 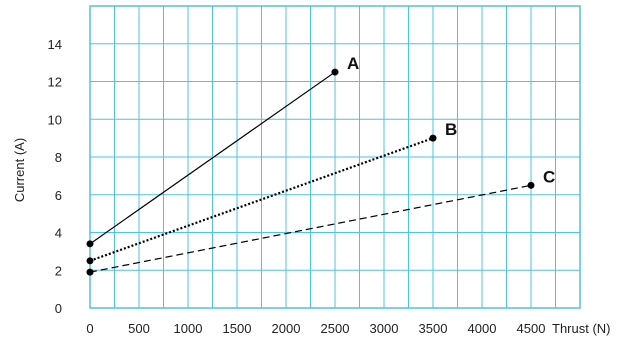 What do you see at coordinates (549, 176) in the screenshot?
I see `series-label-c: C` at bounding box center [549, 176].